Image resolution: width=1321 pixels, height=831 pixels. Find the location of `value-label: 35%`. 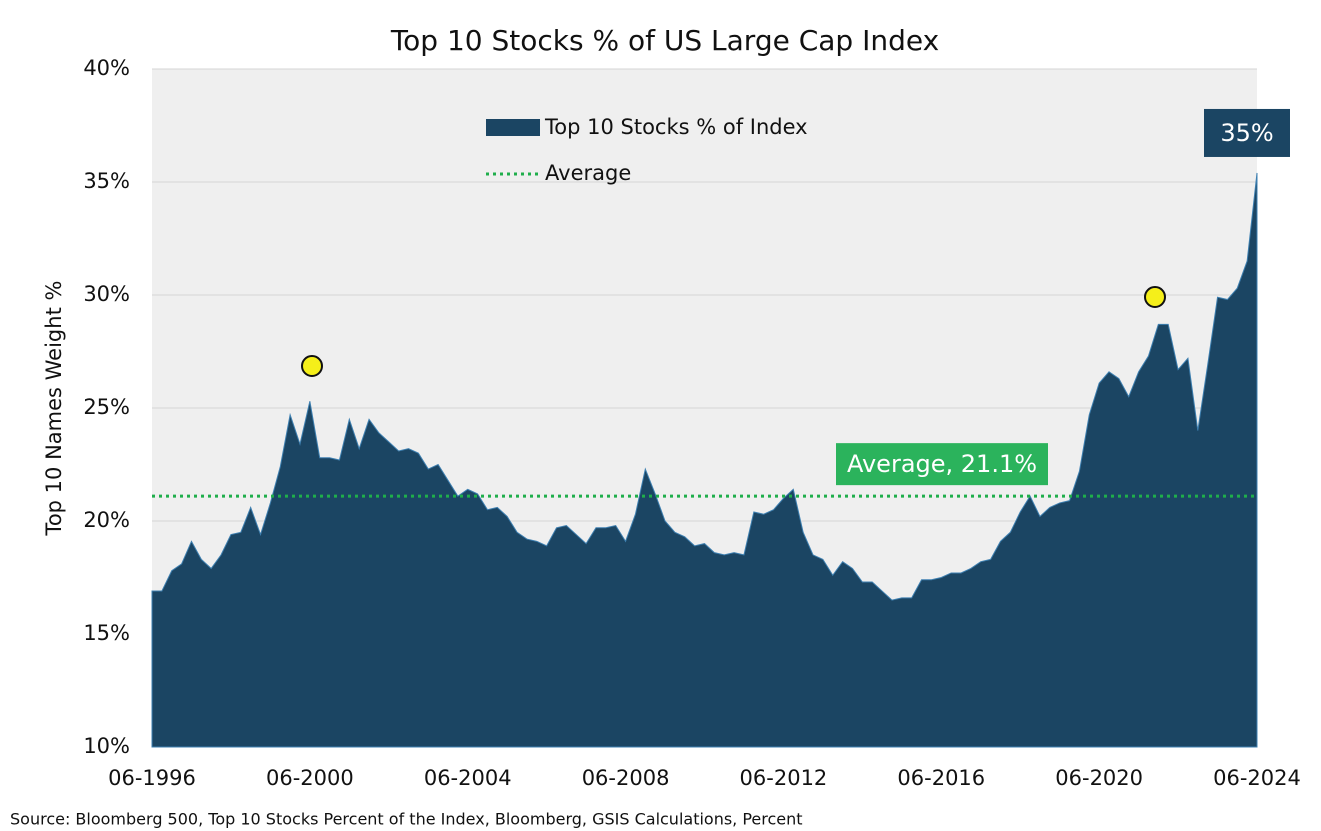

value-label: 35% is located at coordinates (1246, 133).